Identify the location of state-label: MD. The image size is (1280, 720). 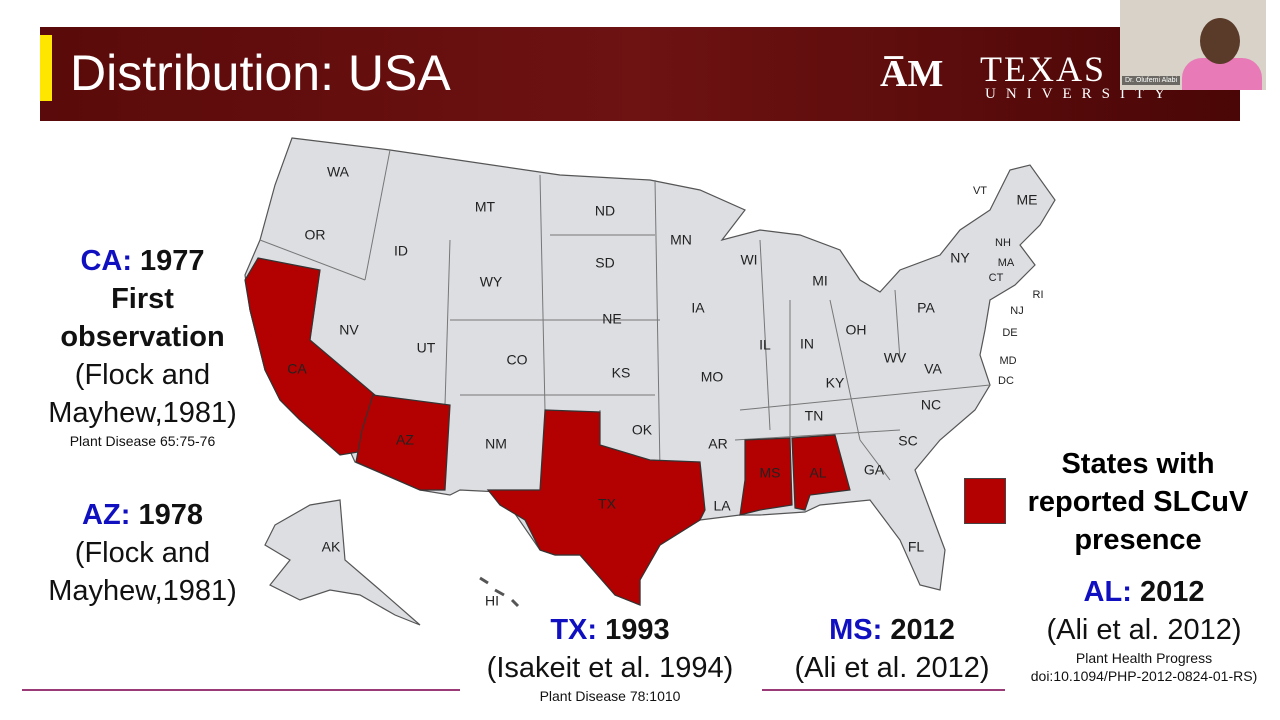
(1007, 361).